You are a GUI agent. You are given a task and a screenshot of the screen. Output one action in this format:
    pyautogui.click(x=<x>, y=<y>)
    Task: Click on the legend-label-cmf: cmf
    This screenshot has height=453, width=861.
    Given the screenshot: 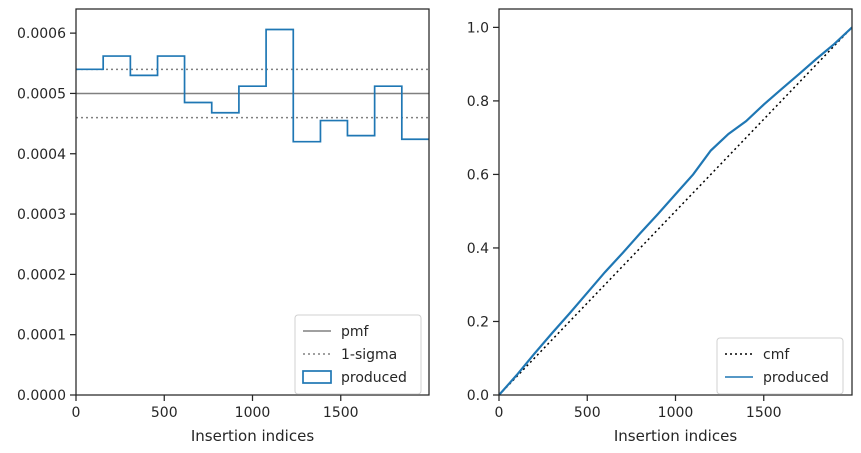 What is the action you would take?
    pyautogui.click(x=776, y=355)
    